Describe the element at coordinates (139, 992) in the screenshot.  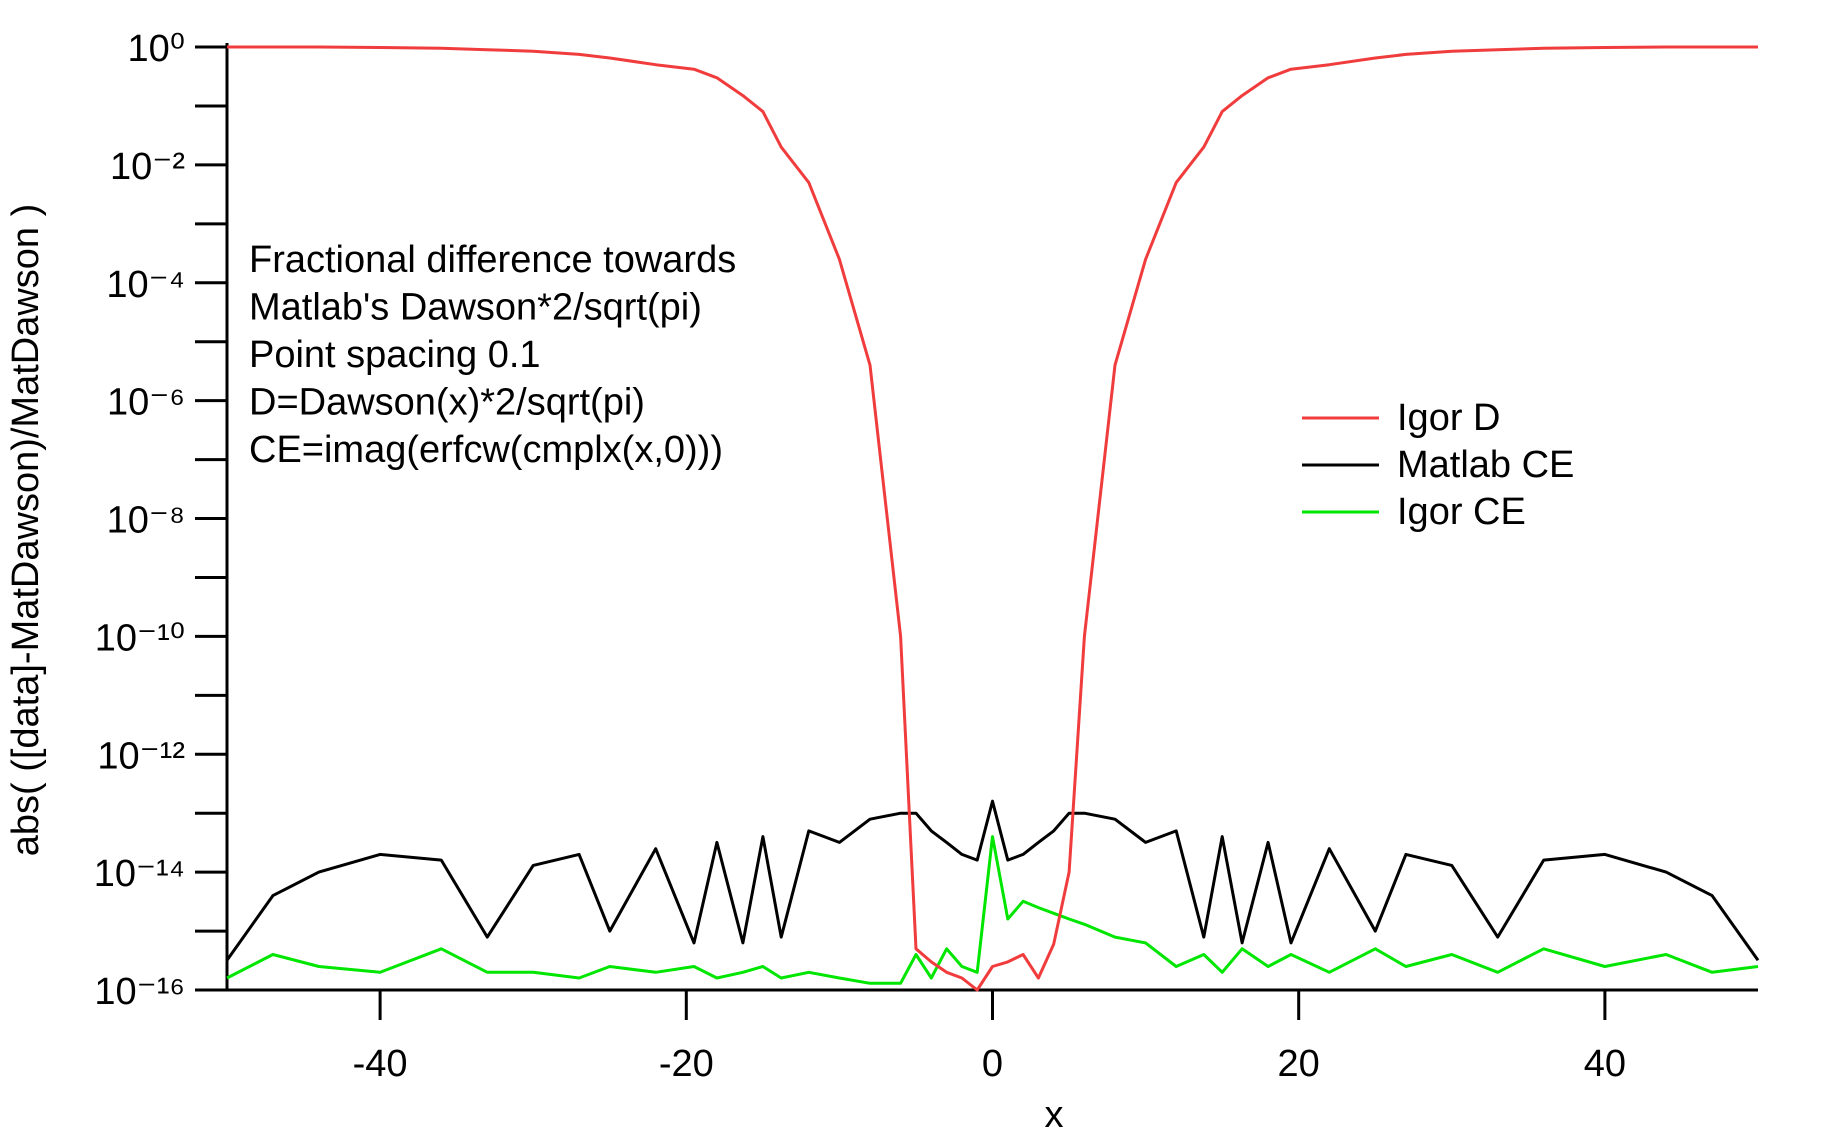
I see `y-tick-label: 10⁻¹⁶` at that location.